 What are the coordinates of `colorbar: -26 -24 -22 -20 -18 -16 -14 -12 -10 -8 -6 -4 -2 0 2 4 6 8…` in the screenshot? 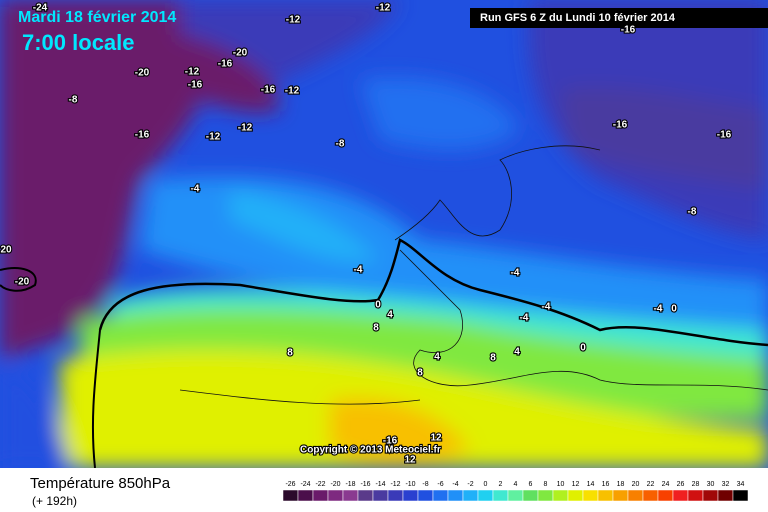 It's located at (515, 491).